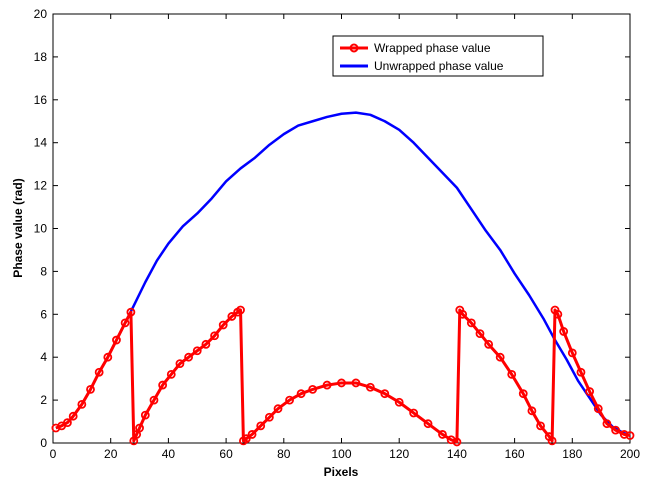  I want to click on y-tick-label: 10, so click(41, 229).